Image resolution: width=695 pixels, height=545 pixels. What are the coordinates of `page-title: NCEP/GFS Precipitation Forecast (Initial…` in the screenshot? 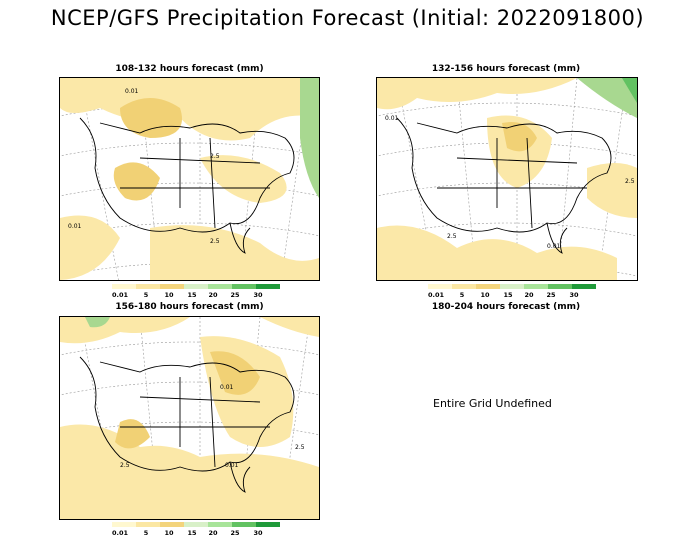 It's located at (347, 18).